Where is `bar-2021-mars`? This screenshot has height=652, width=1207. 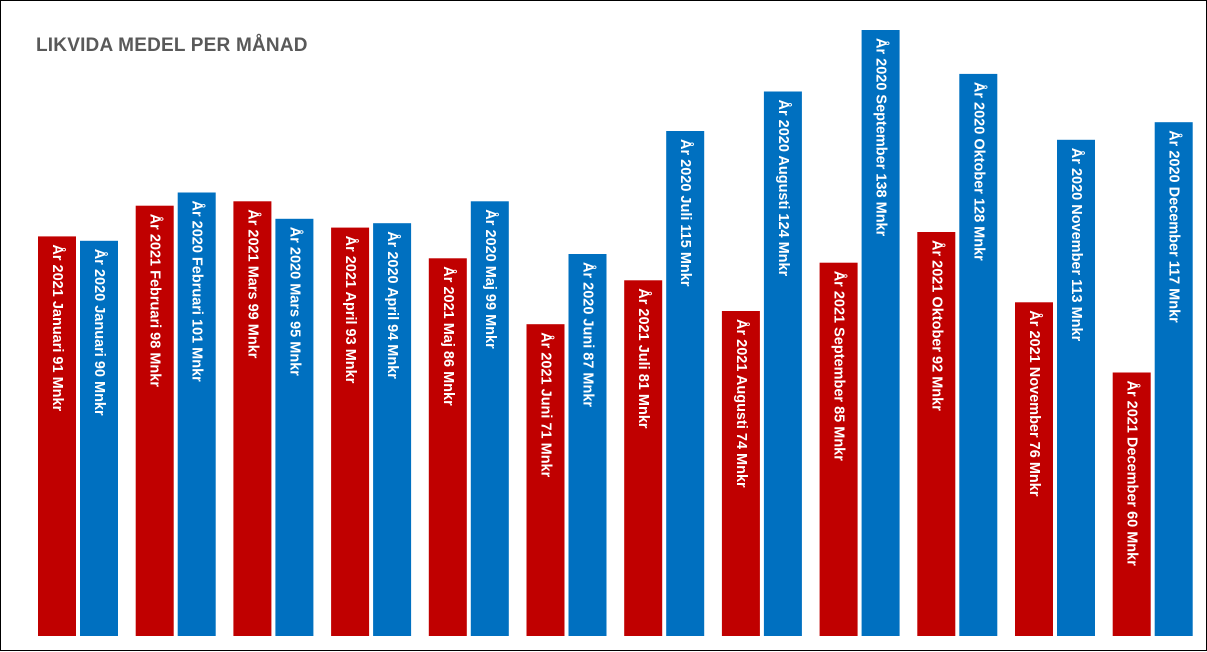
bar-2021-mars is located at coordinates (252, 419).